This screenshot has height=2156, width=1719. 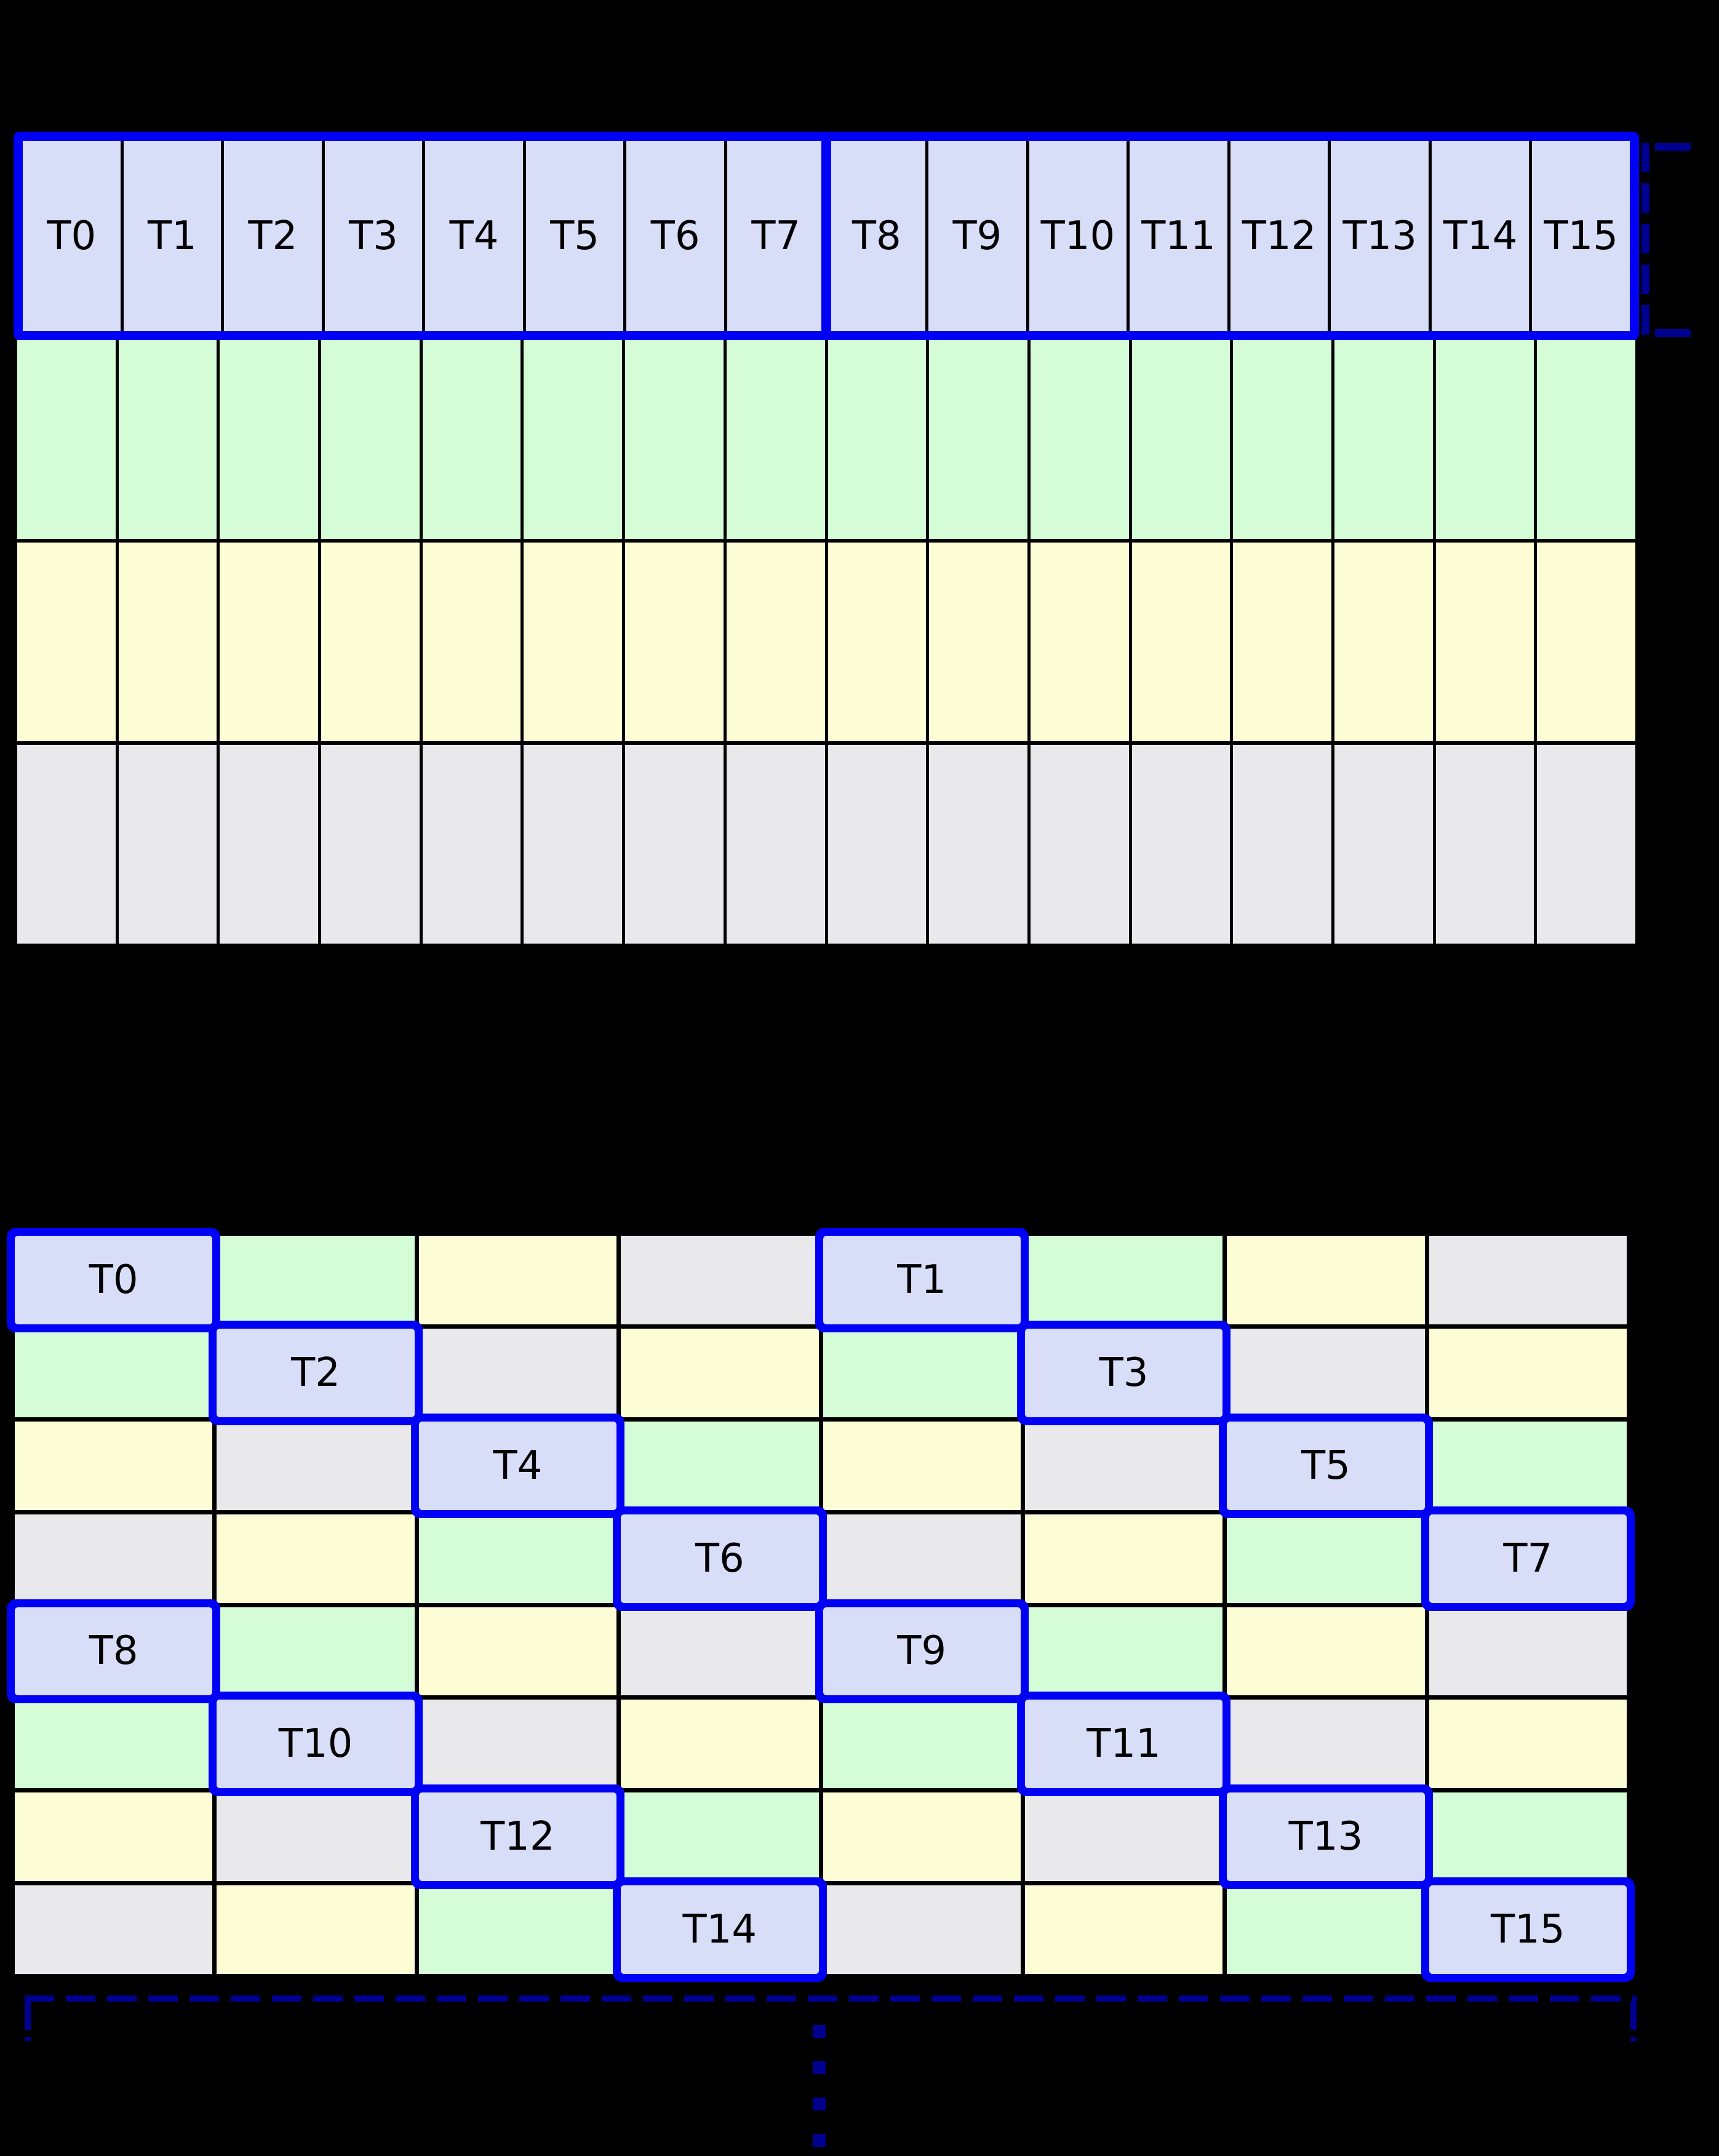 What do you see at coordinates (517, 1465) in the screenshot?
I see `thread-access-cell: T4` at bounding box center [517, 1465].